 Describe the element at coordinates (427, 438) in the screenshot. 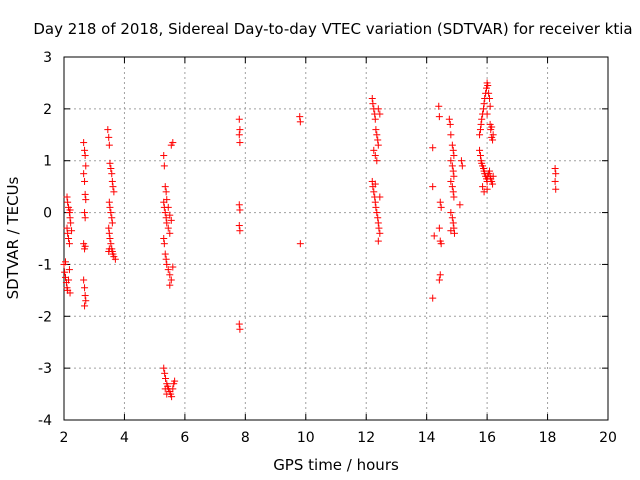

I see `x-tick-label: 14` at that location.